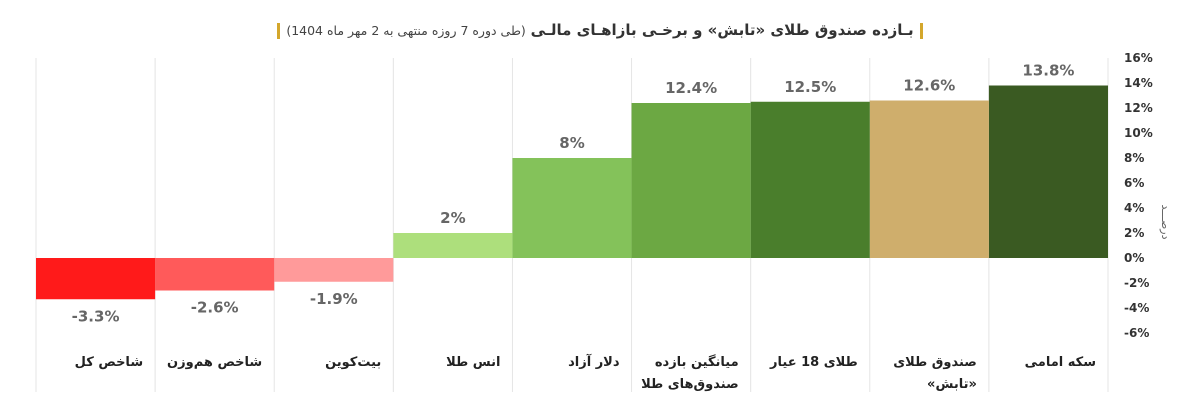 The height and width of the screenshot is (411, 1200). Describe the element at coordinates (697, 362) in the screenshot. I see `category-label: میانگین بازده` at that location.